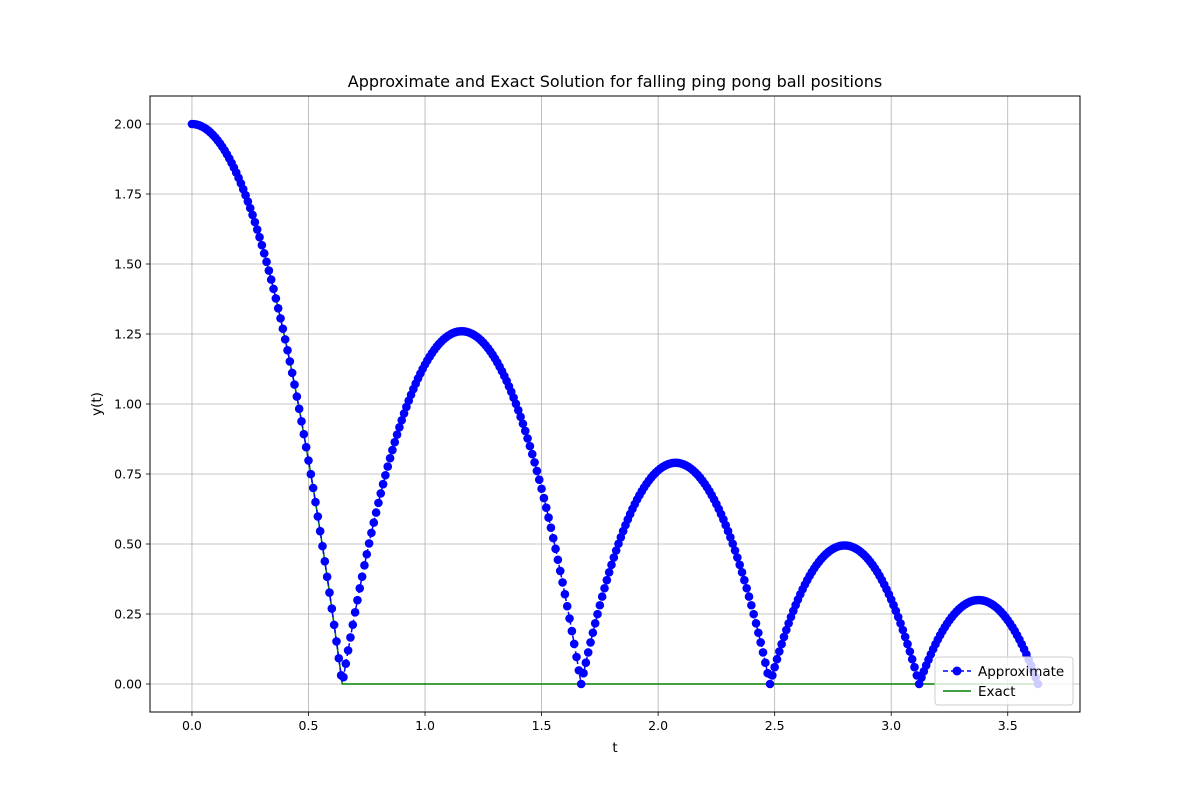 Image resolution: width=1200 pixels, height=800 pixels. What do you see at coordinates (309, 725) in the screenshot?
I see `x-tick-label: 0.5` at bounding box center [309, 725].